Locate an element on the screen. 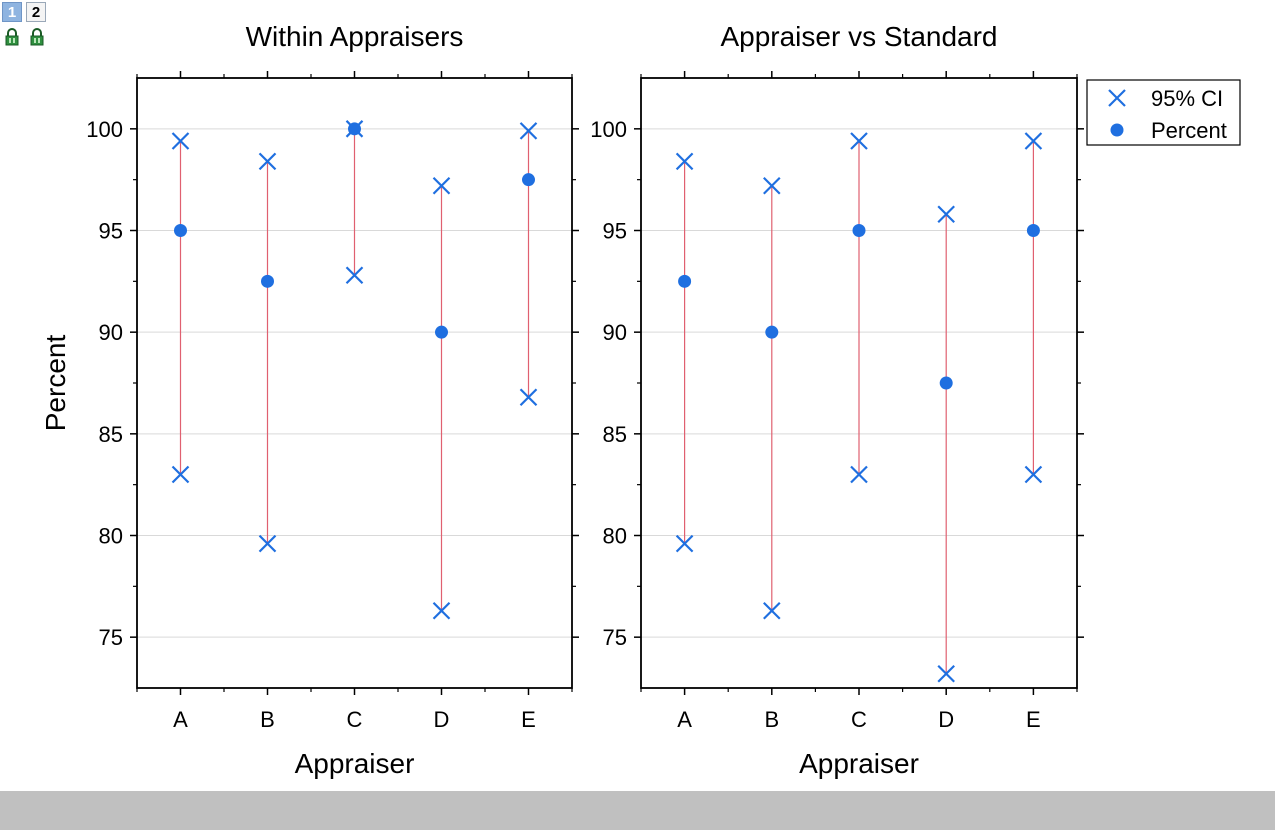  legend-percent-marker is located at coordinates (1117, 130).